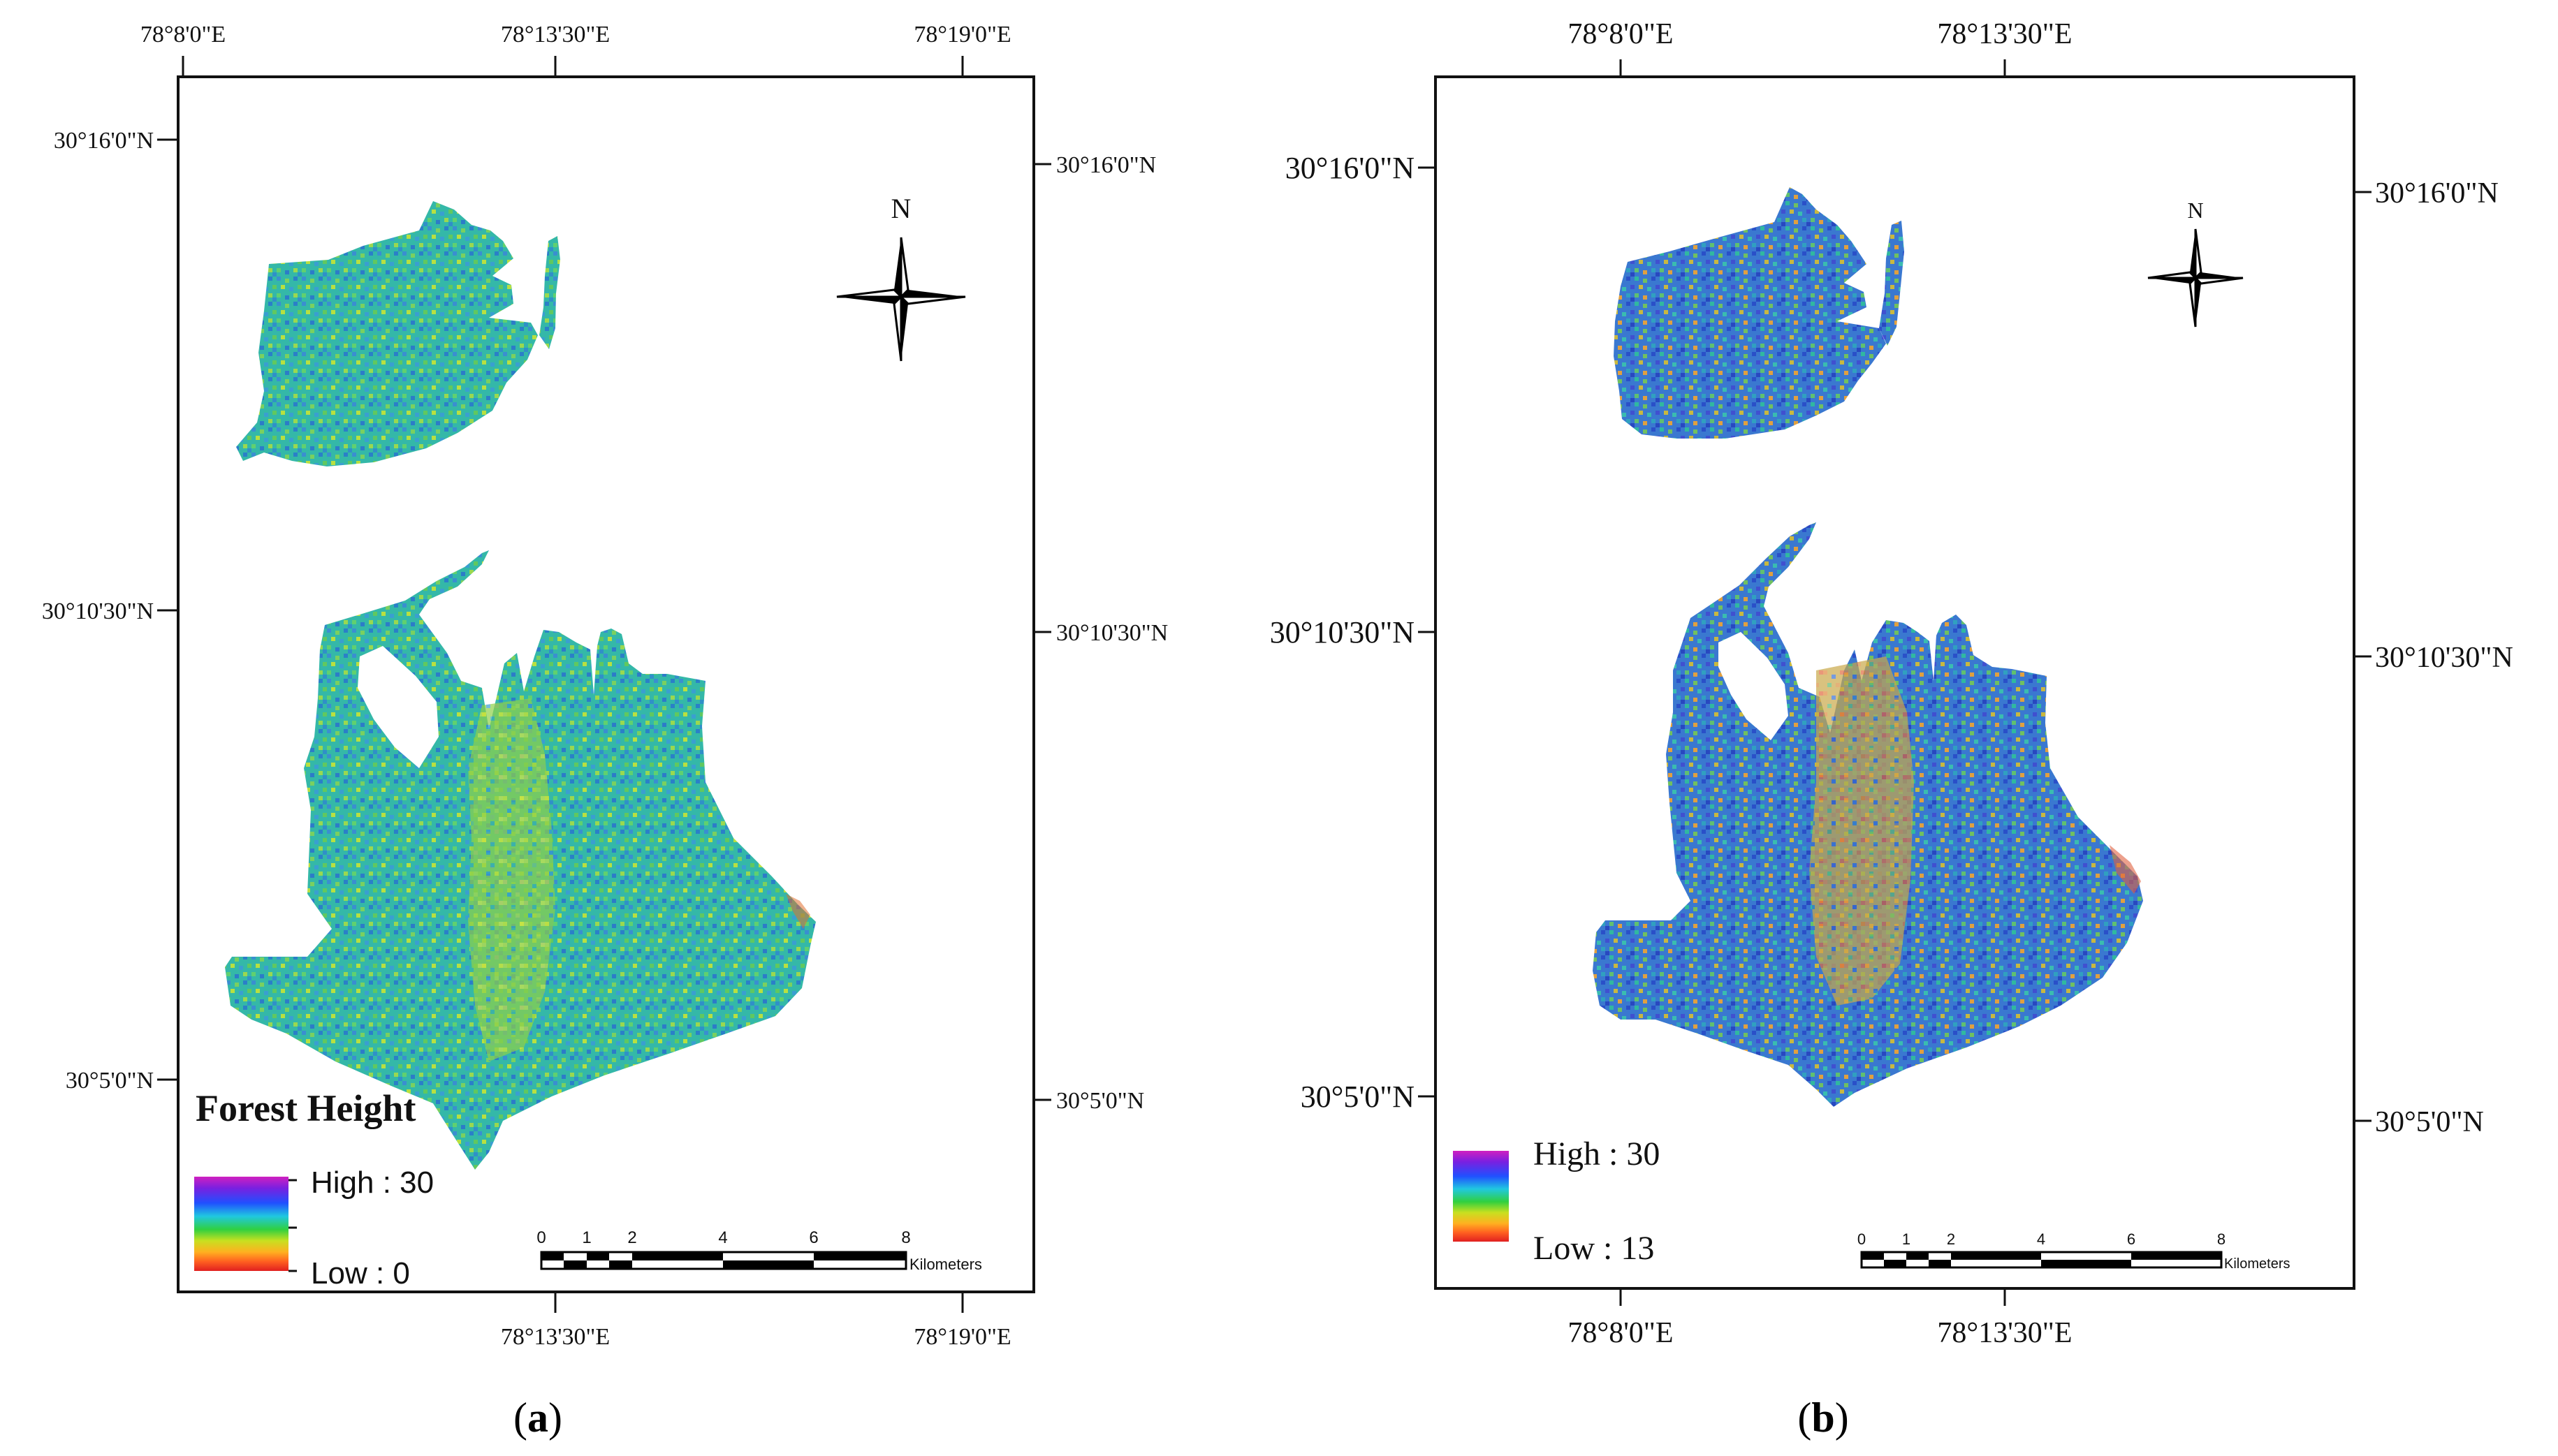 Image resolution: width=2558 pixels, height=1456 pixels. I want to click on north-arrow-b, so click(2195, 278).